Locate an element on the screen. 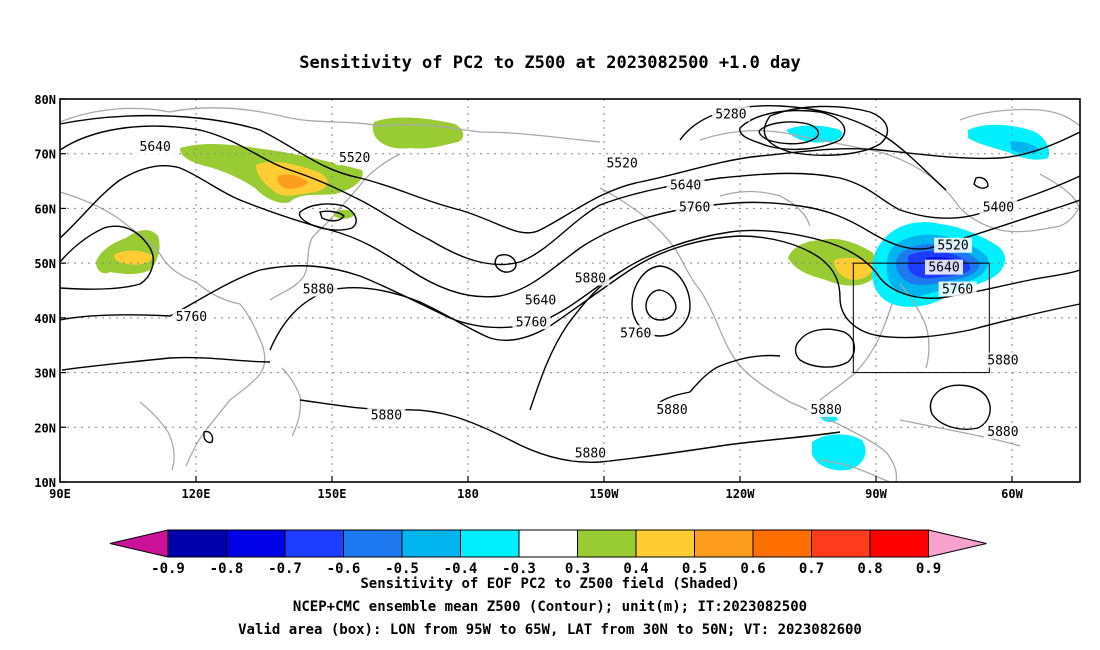 The image size is (1100, 650). contour-label-text: 5400 is located at coordinates (998, 207).